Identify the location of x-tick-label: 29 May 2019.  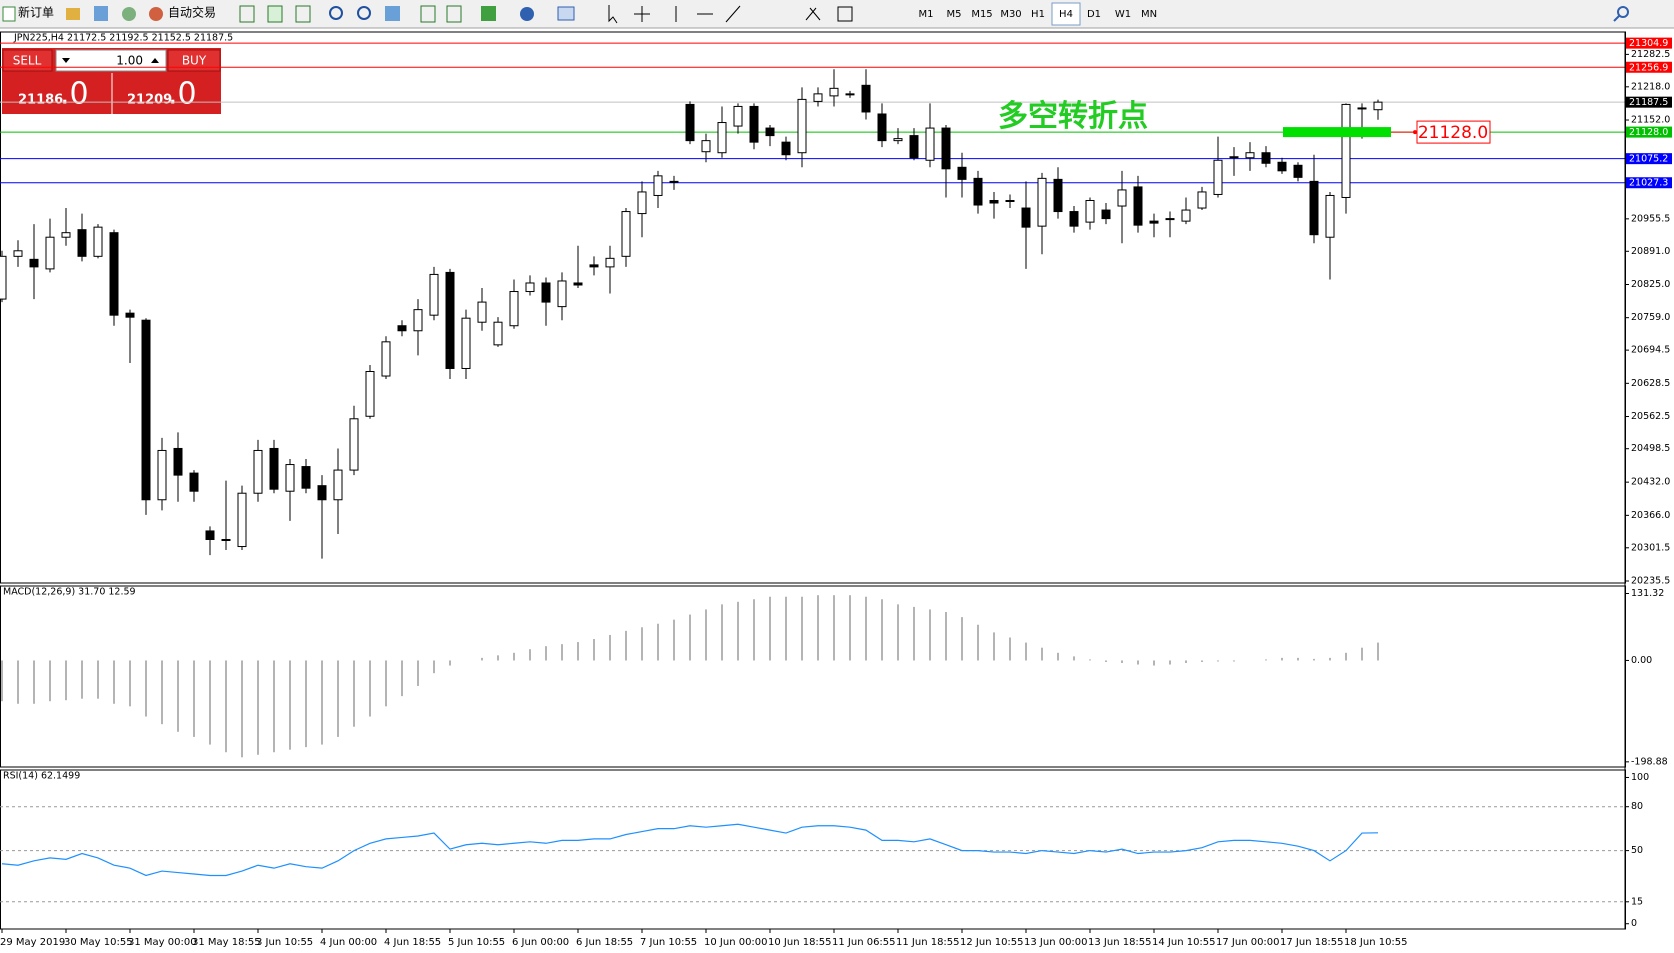
(32, 942).